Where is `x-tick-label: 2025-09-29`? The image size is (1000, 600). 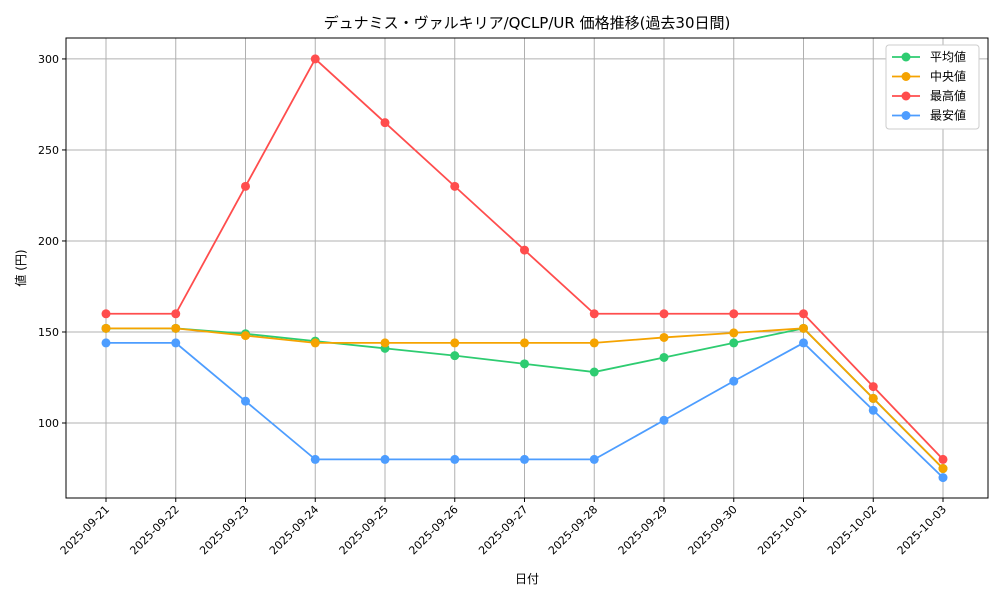
x-tick-label: 2025-09-29 is located at coordinates (643, 530).